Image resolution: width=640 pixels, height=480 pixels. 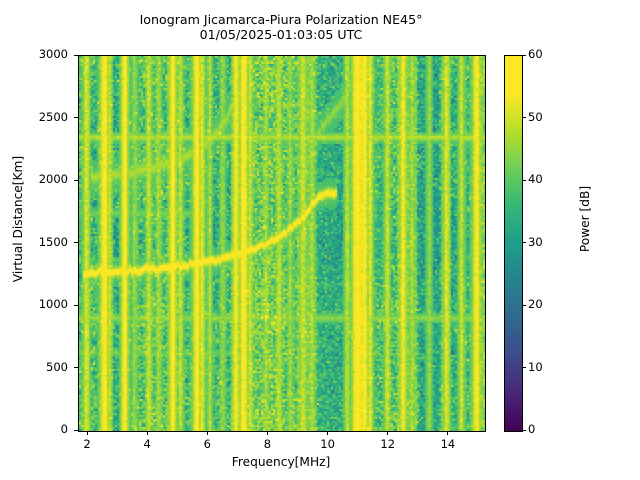 I want to click on y-axis-tick-label: 3000, so click(x=53, y=54).